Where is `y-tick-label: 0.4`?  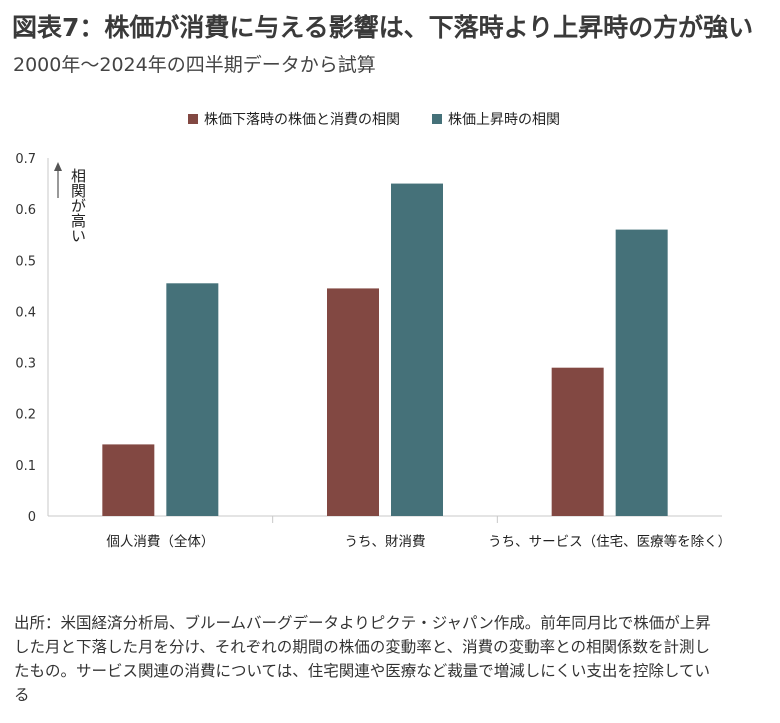
y-tick-label: 0.4 is located at coordinates (25, 312).